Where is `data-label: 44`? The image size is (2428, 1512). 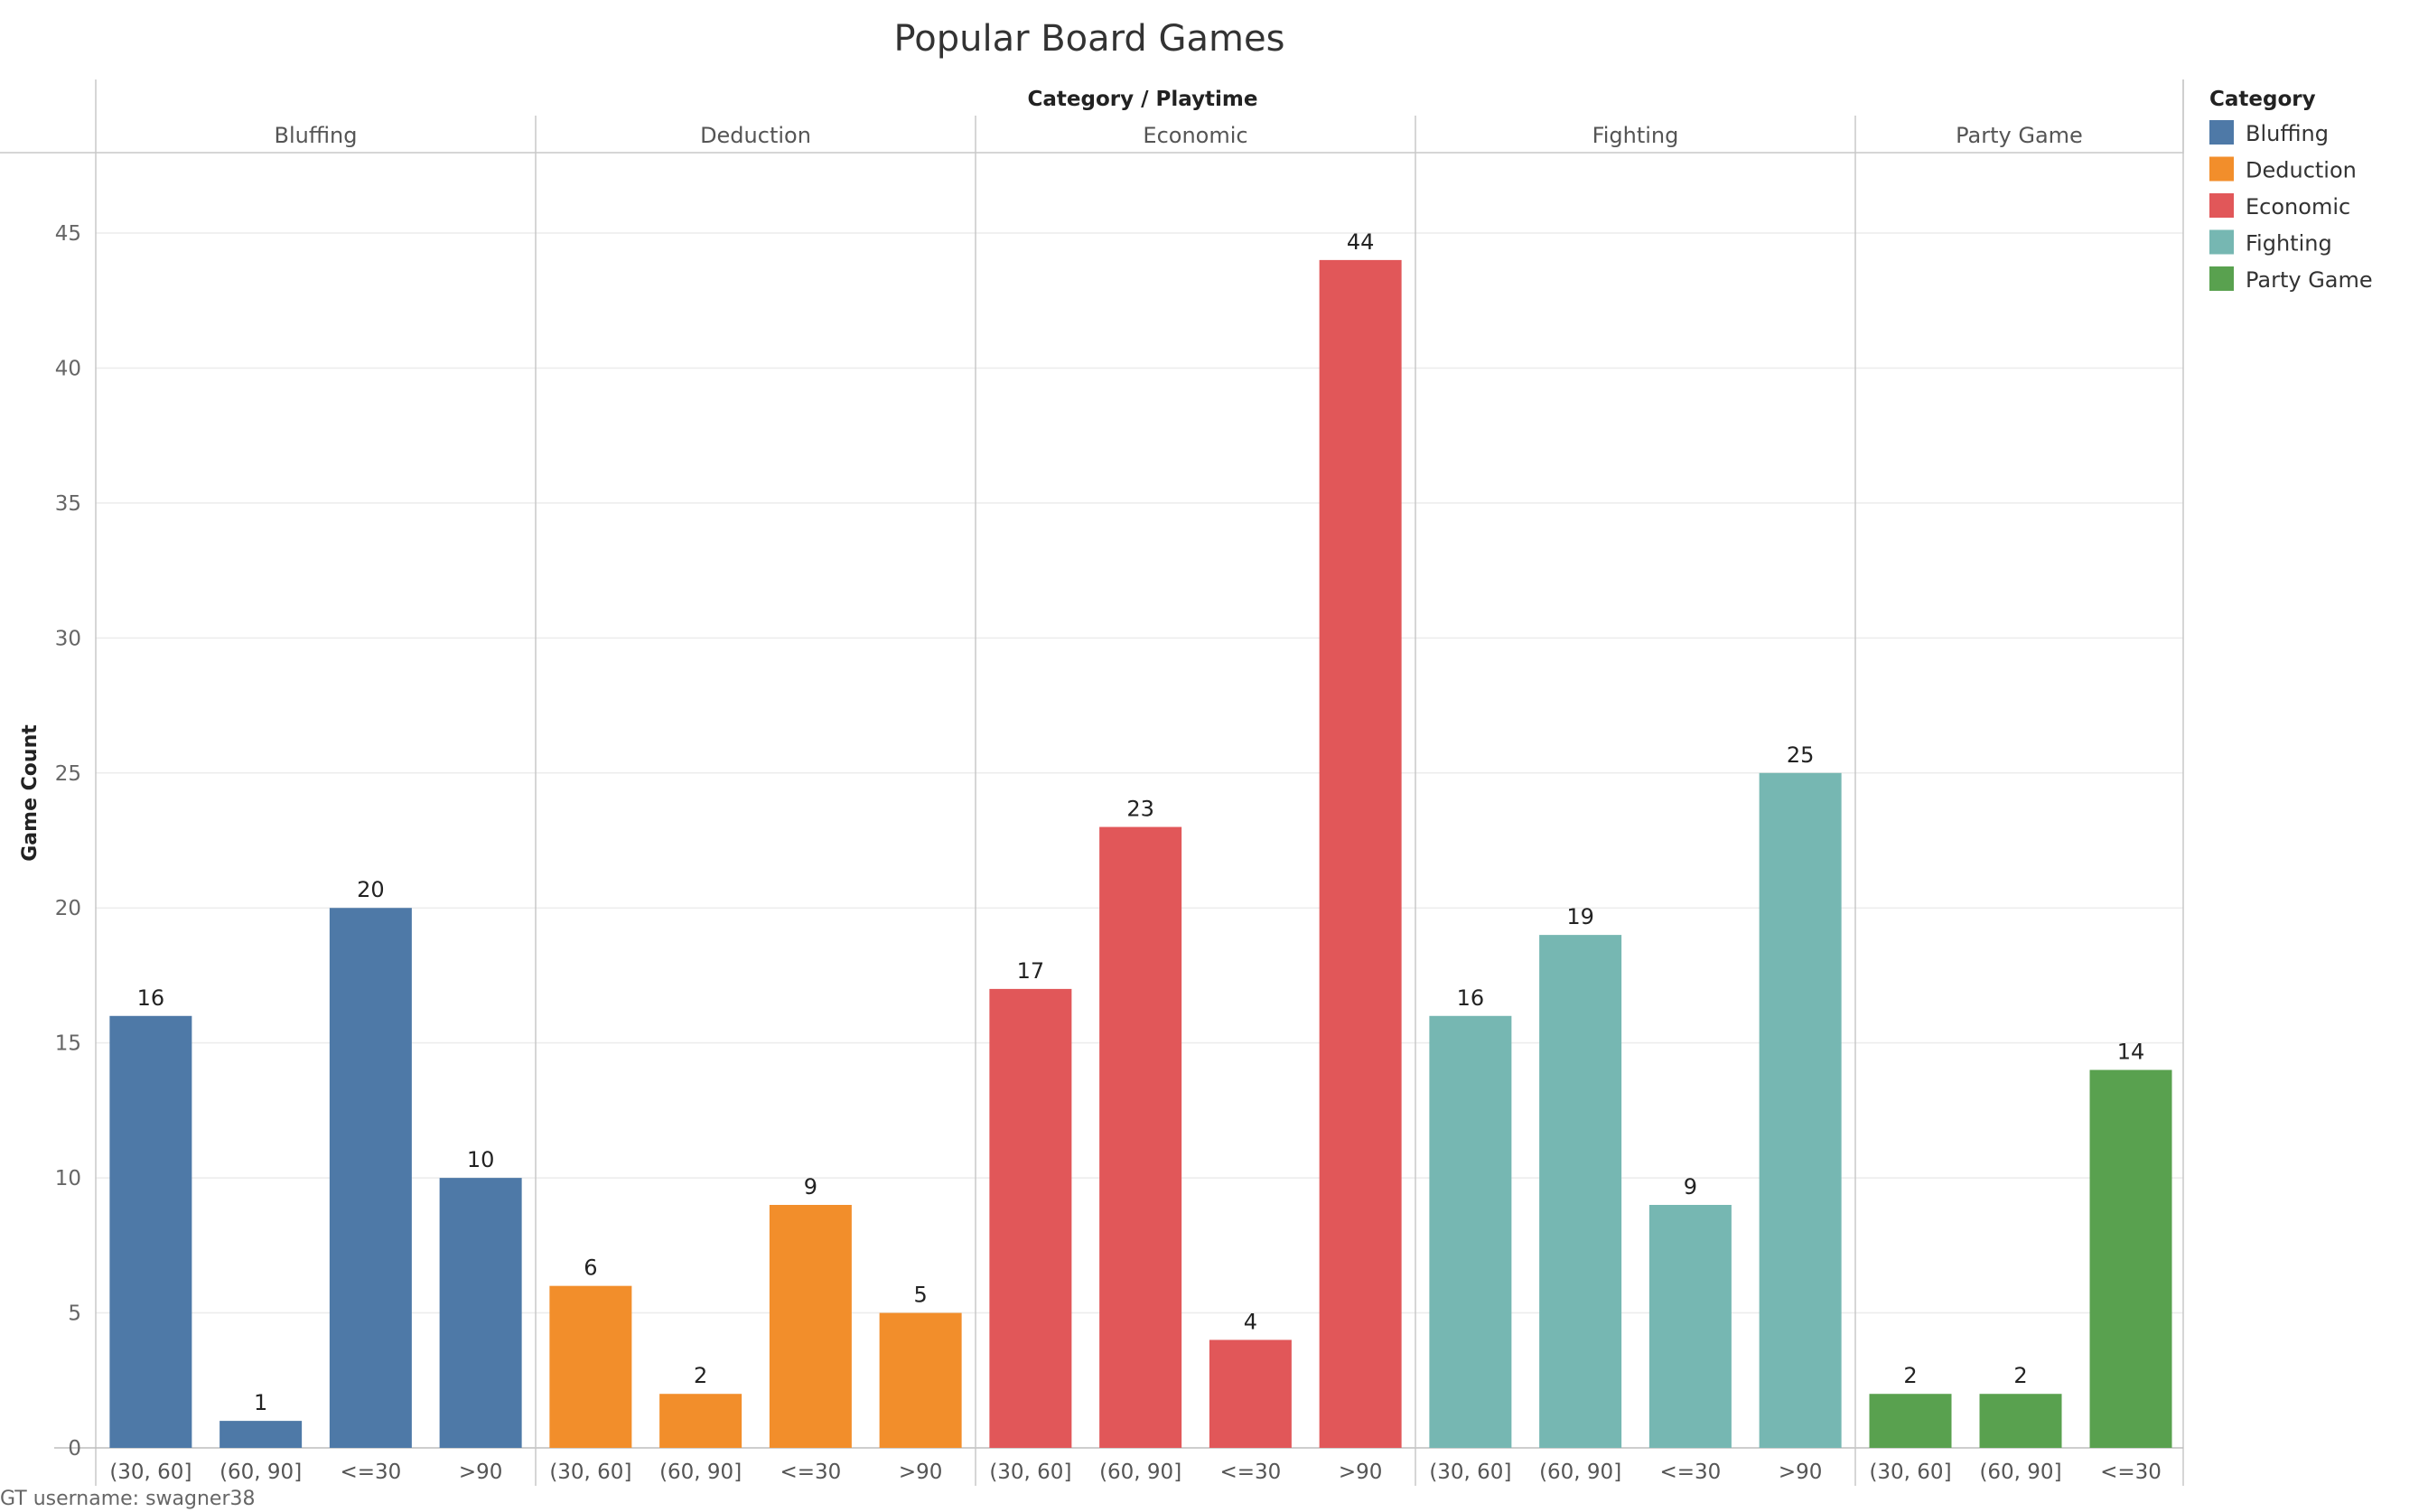
data-label: 44 is located at coordinates (1361, 242).